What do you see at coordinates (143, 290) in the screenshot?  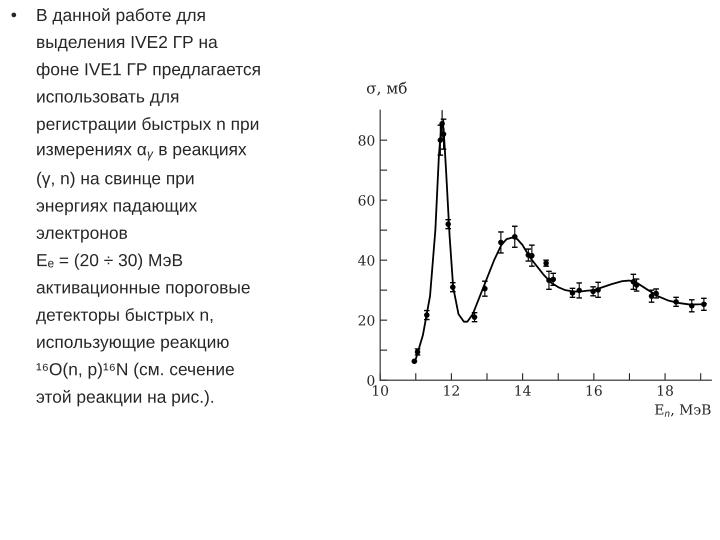 I see `text: активационные пороговые` at bounding box center [143, 290].